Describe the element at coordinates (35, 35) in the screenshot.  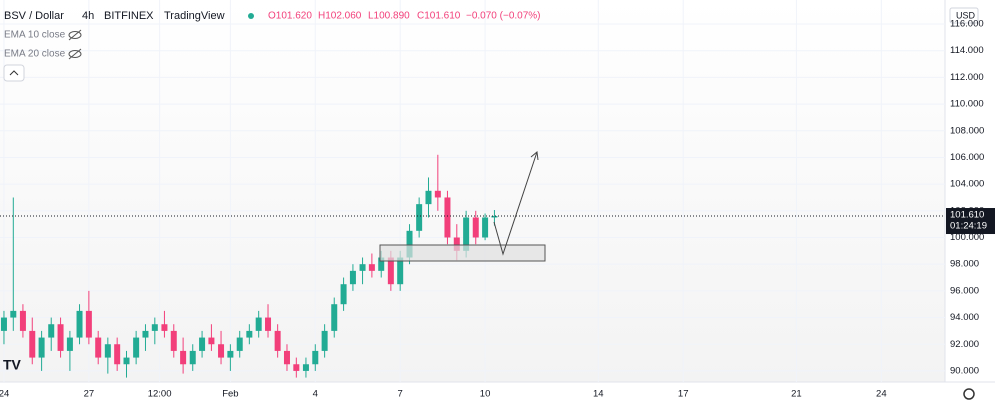
I see `indicator: EMA 10 close` at that location.